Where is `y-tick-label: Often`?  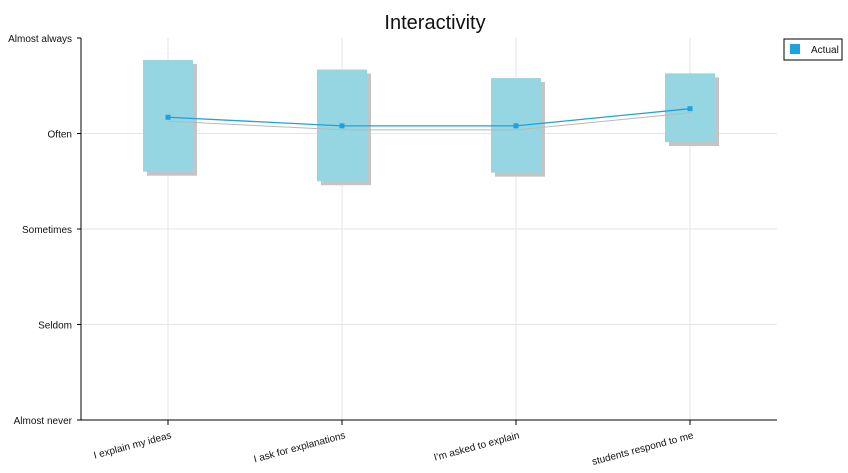 y-tick-label: Often is located at coordinates (60, 135).